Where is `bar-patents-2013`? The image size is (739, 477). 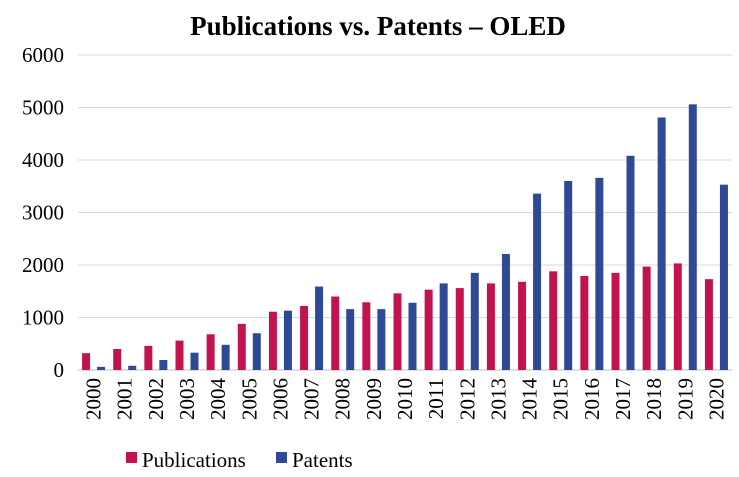 bar-patents-2013 is located at coordinates (505, 311).